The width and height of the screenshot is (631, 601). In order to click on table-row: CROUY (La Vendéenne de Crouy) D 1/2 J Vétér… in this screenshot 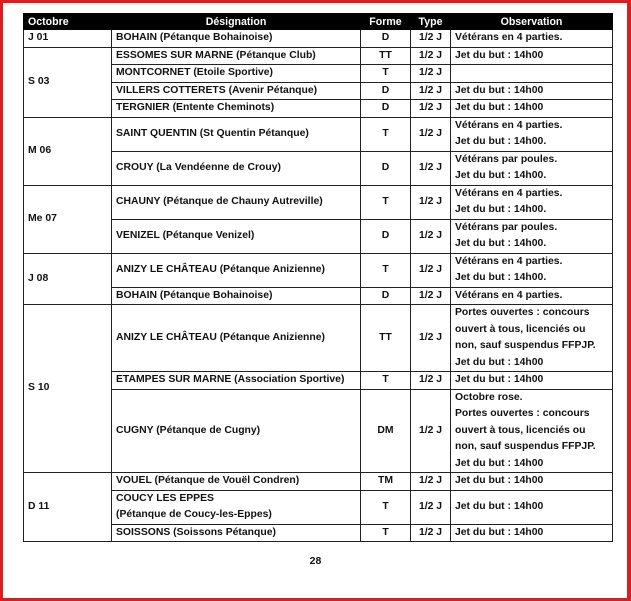, I will do `click(318, 168)`.